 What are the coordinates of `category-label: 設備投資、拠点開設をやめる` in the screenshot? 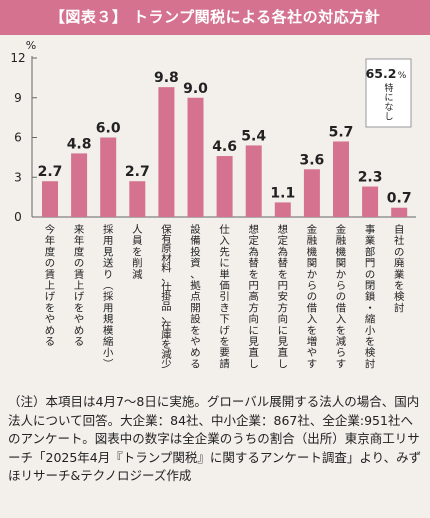 It's located at (195, 296).